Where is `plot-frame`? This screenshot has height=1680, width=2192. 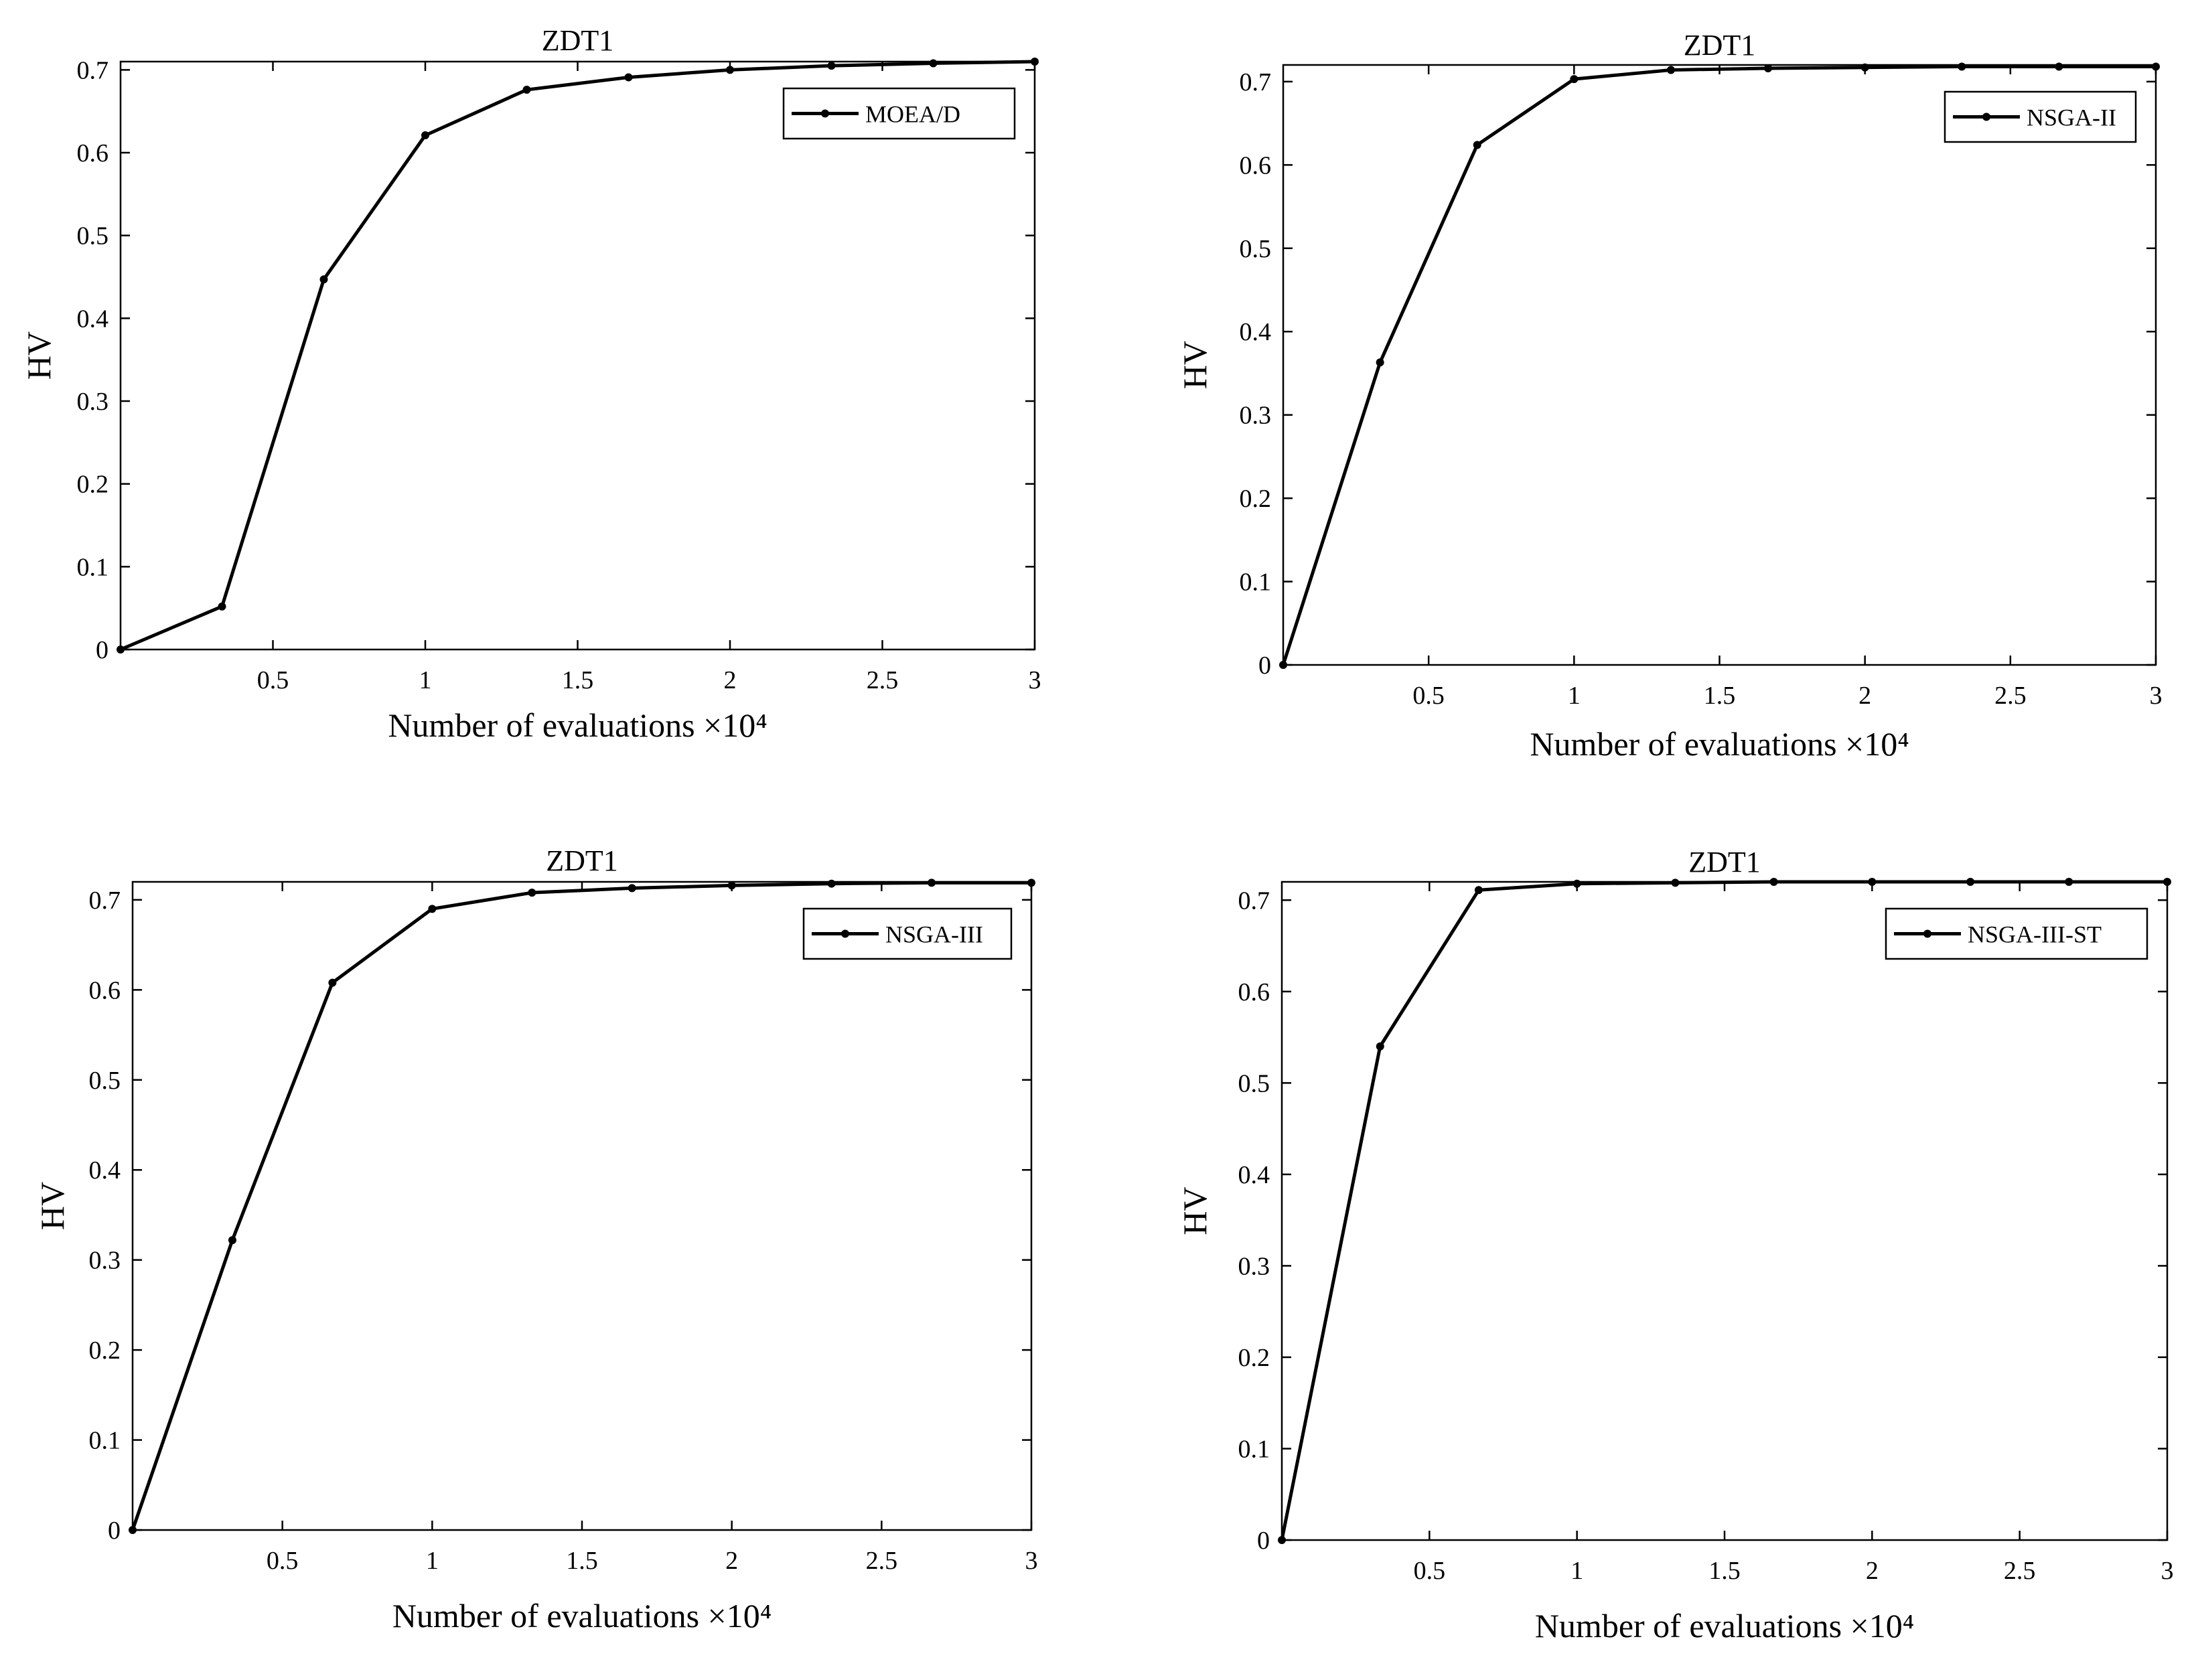
plot-frame is located at coordinates (578, 355).